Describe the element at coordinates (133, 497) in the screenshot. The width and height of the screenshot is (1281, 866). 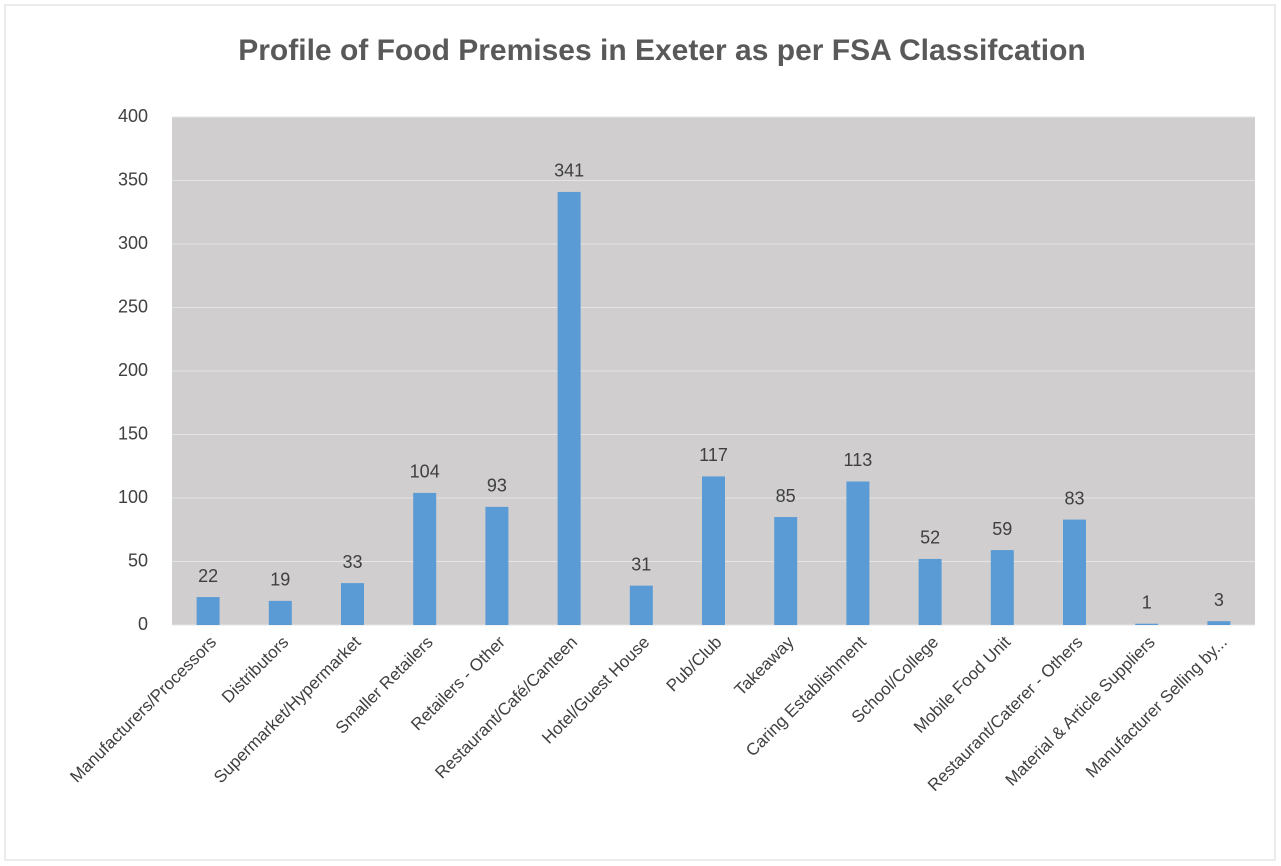
I see `y-tick-label: 100` at that location.